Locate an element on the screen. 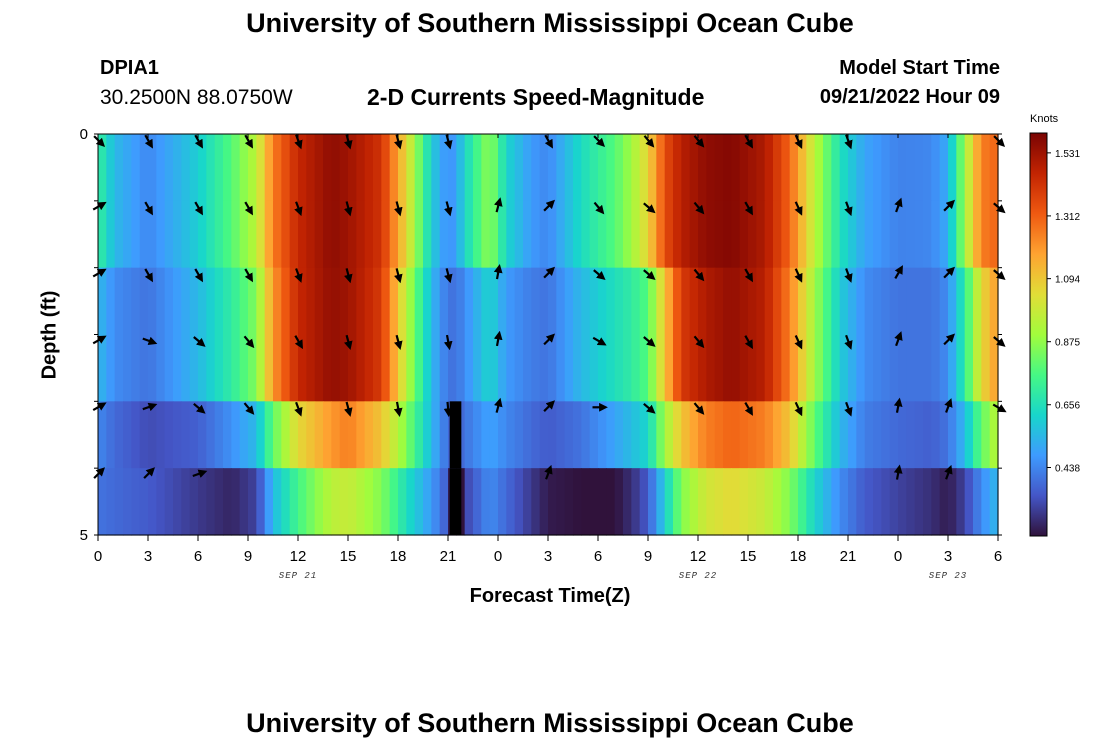 This screenshot has width=1100, height=750. colorbar-tick-label: 0.656 is located at coordinates (1067, 406).